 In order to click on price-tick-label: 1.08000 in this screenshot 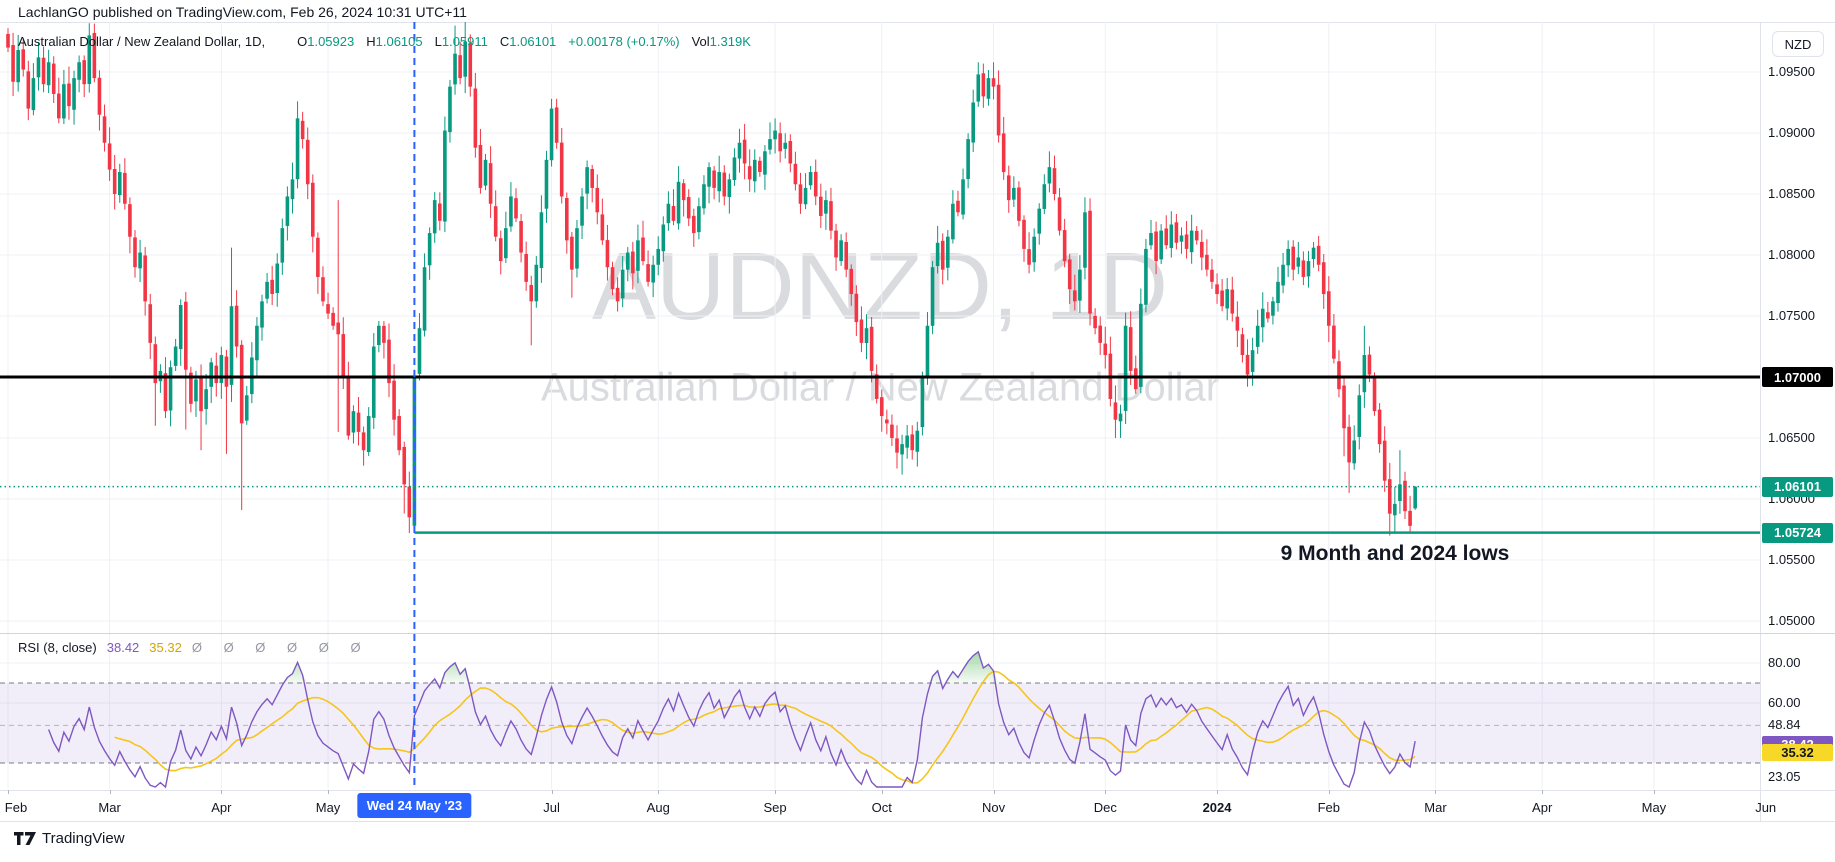, I will do `click(1791, 254)`.